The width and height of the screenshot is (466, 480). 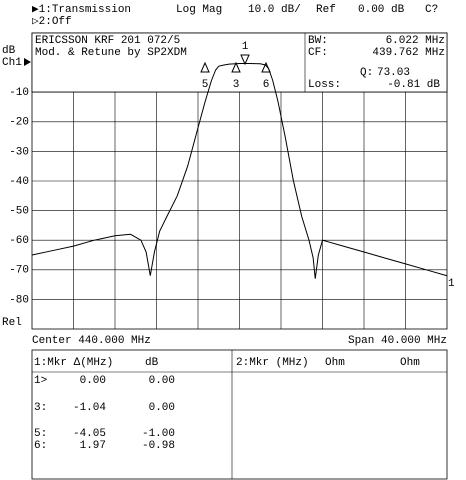 I want to click on y-tick-label: -80, so click(x=19, y=300).